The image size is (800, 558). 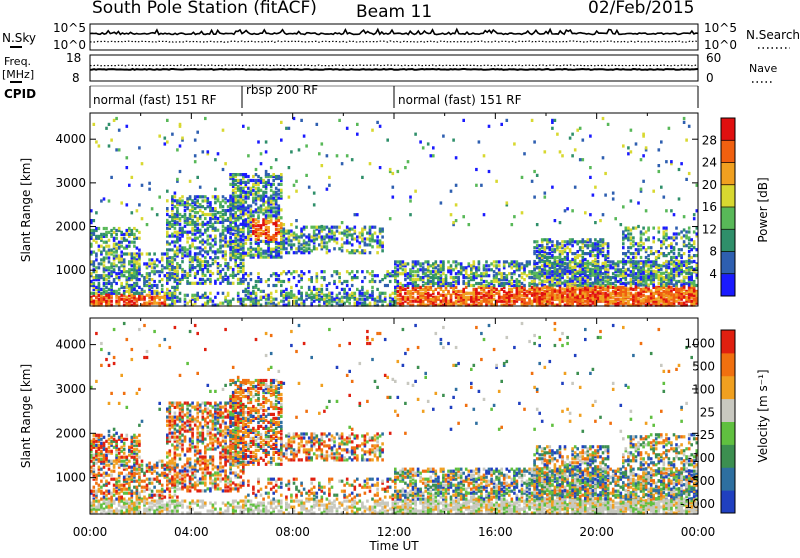 What do you see at coordinates (401, 36) in the screenshot?
I see `noise-panel: N.Sky 10^5 10^0 10^5 10^0 N.Search` at bounding box center [401, 36].